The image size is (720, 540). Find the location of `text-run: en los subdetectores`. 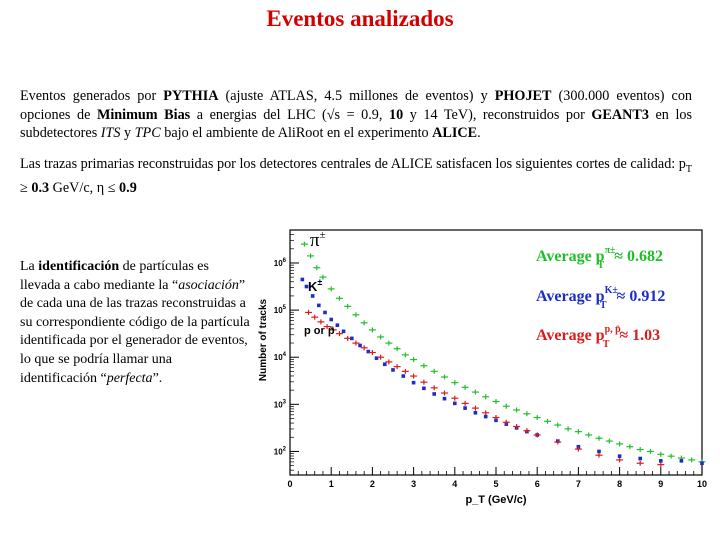

text-run: en los subdetectores is located at coordinates (356, 124).